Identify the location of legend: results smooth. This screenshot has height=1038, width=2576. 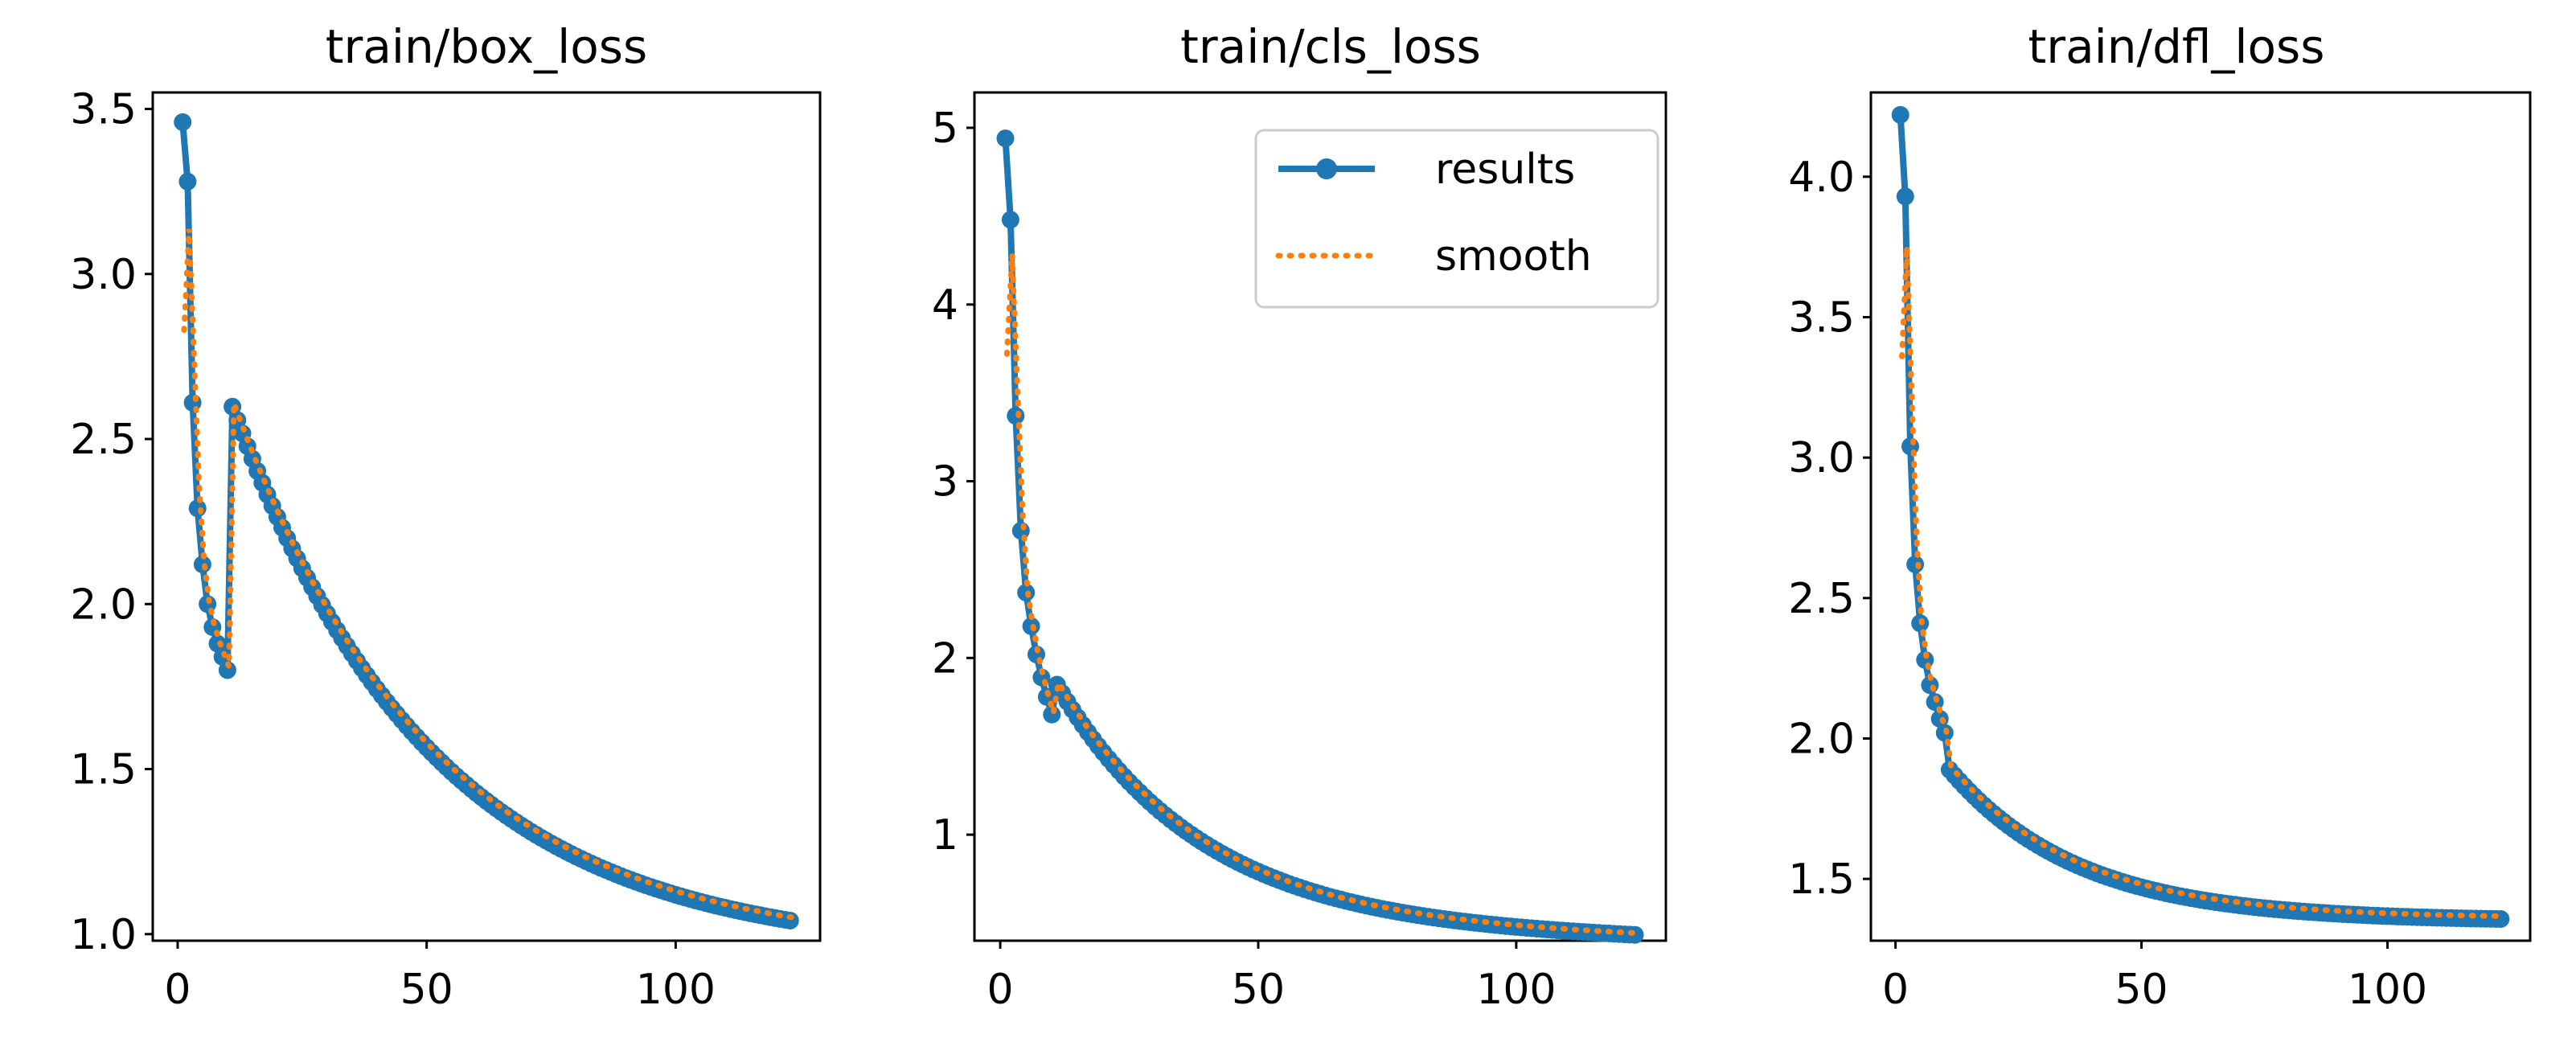
(1456, 219).